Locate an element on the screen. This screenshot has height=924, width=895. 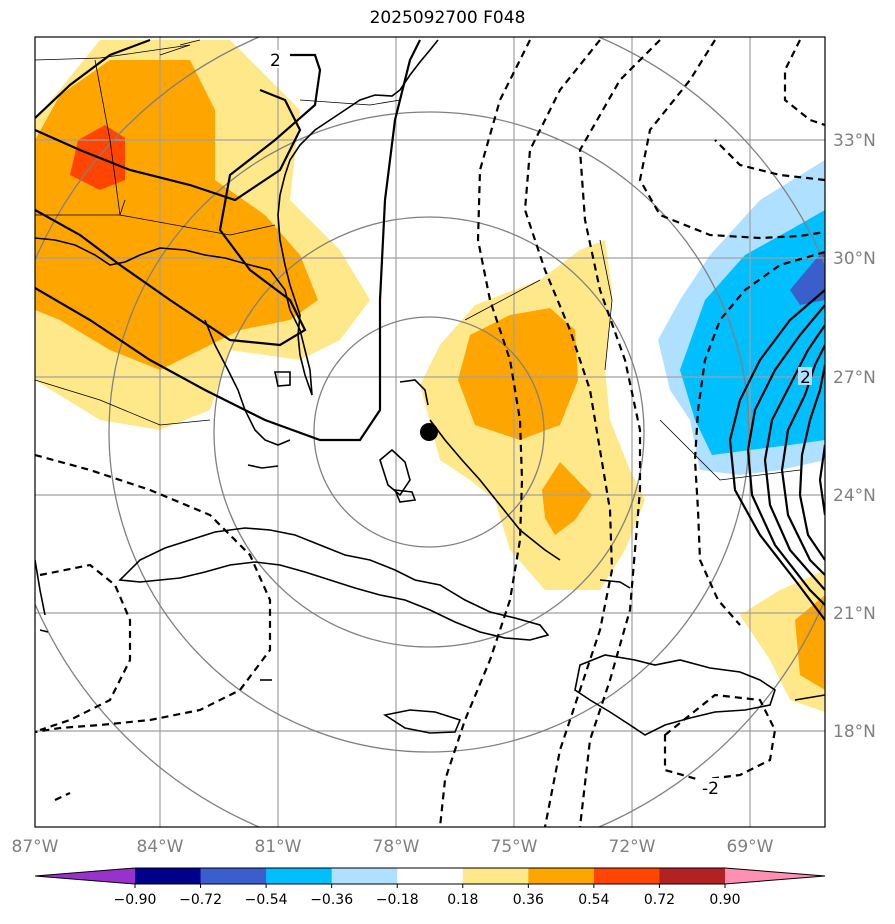
colorbar-extend-low is located at coordinates (85, 876).